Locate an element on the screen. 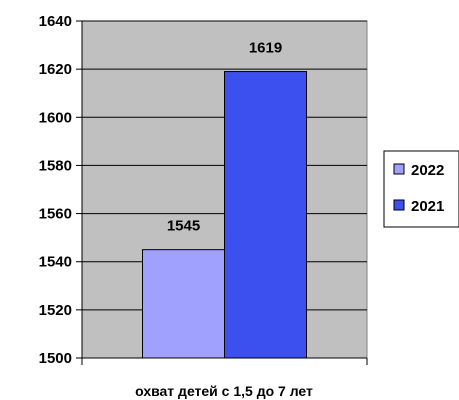  y-tick-label-1520: 1520 is located at coordinates (55, 310).